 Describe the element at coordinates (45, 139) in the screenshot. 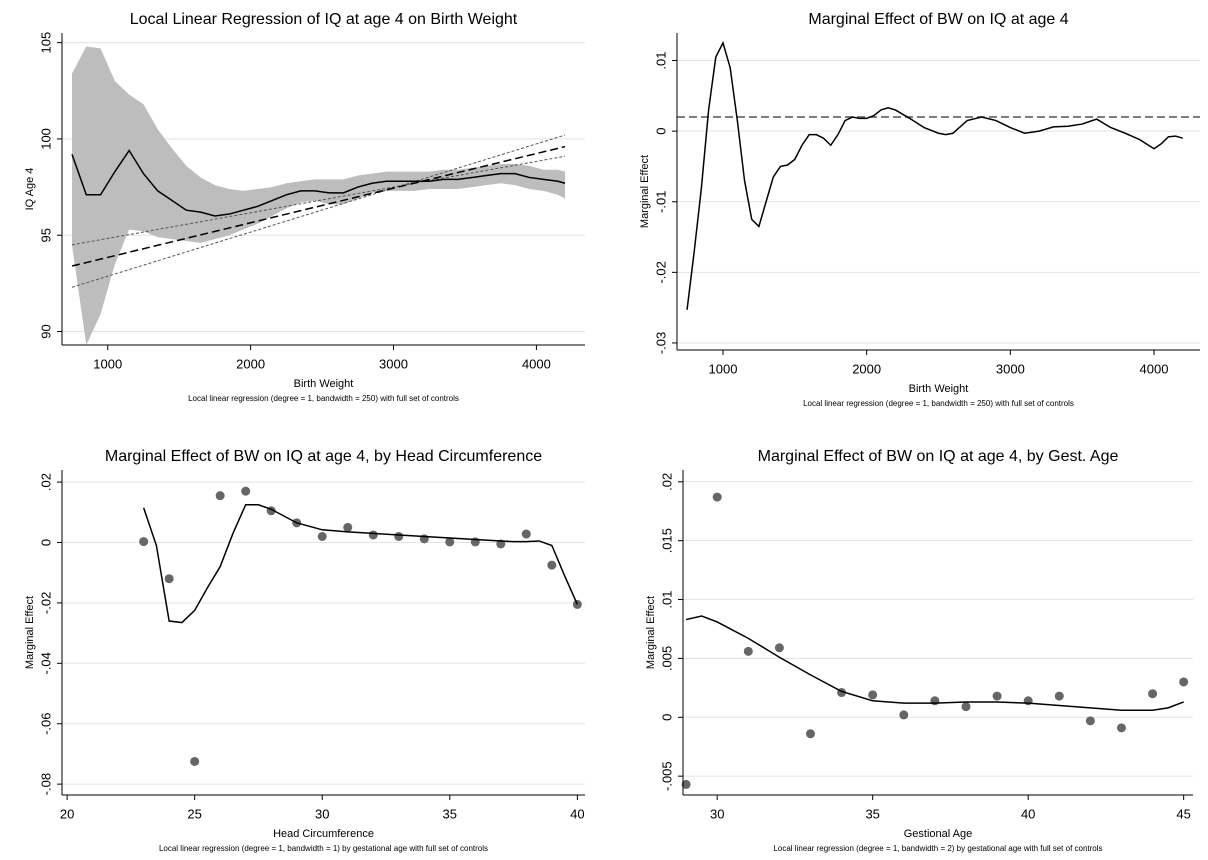

I see `y-tick-label: 100` at that location.